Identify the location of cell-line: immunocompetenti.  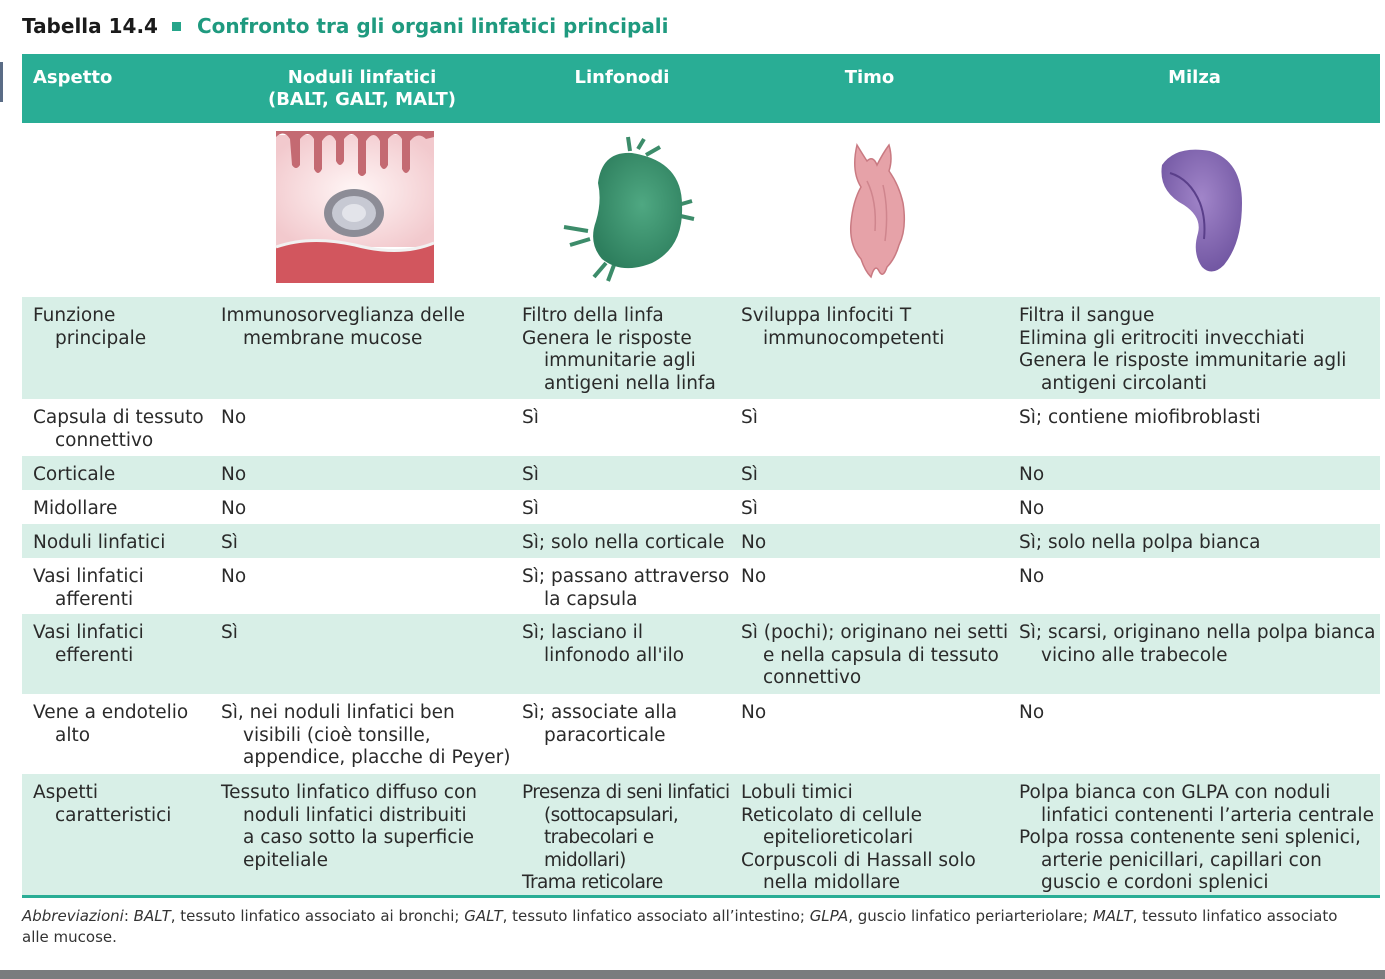
(854, 338).